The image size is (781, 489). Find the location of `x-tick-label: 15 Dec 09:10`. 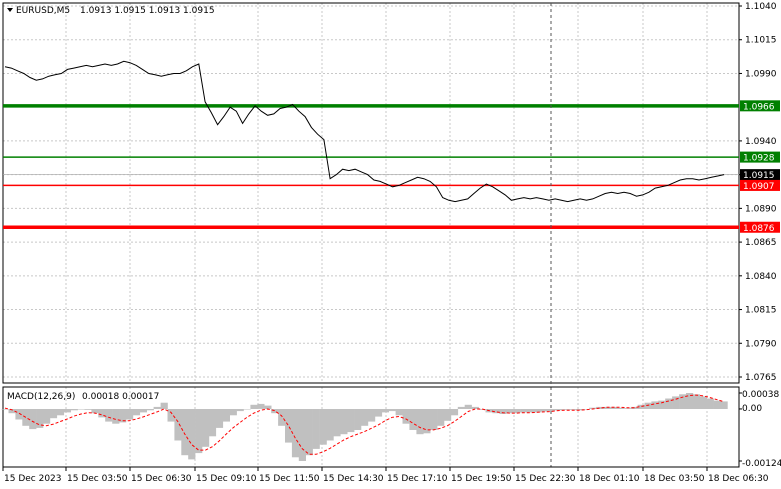

x-tick-label: 15 Dec 09:10 is located at coordinates (226, 479).